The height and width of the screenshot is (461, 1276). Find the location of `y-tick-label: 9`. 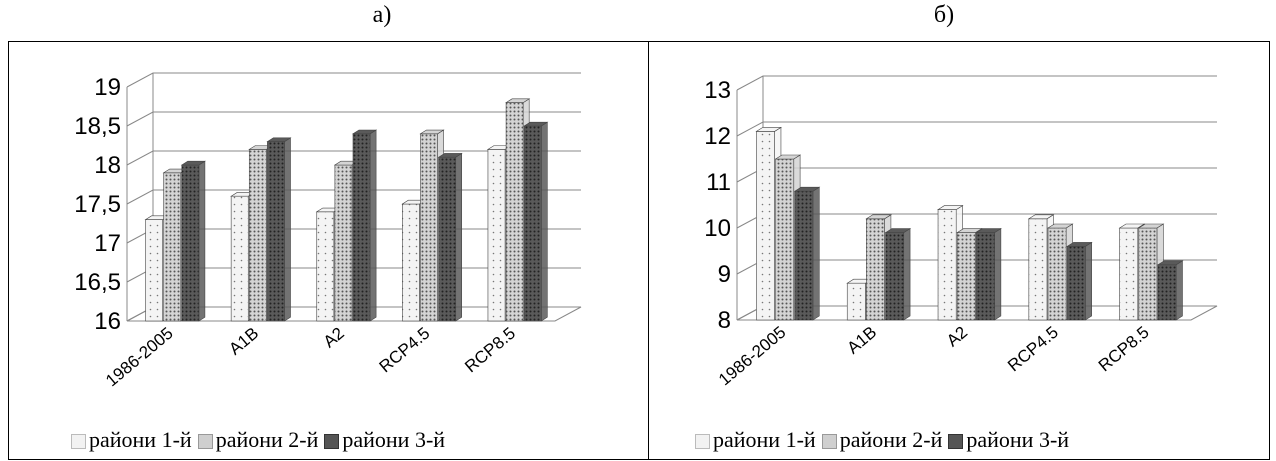

y-tick-label: 9 is located at coordinates (724, 274).